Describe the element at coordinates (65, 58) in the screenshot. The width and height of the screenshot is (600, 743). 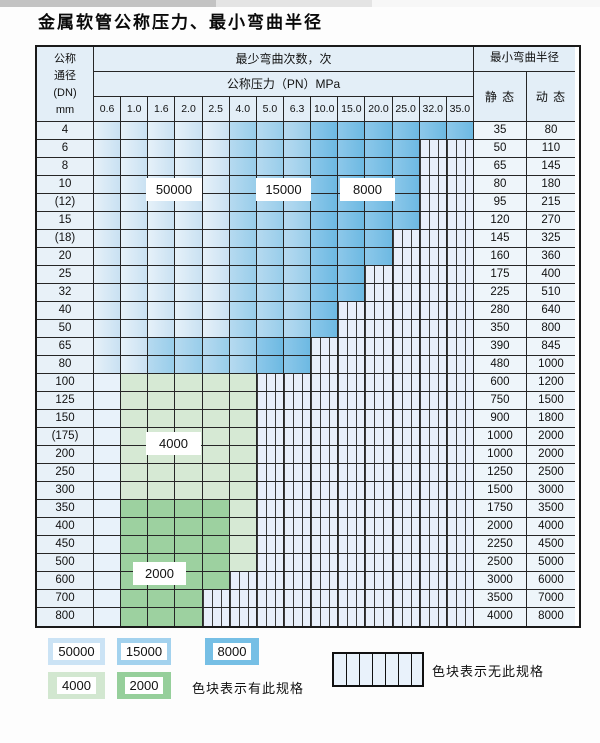
I see `corner-header-line: 公称` at that location.